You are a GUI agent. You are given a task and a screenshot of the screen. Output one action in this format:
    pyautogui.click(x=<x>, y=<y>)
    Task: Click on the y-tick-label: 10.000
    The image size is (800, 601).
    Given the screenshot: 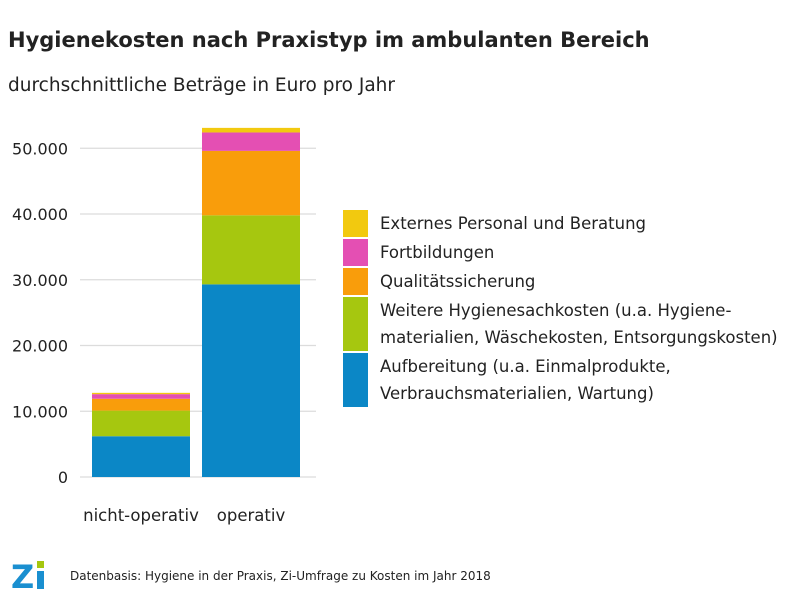 What is the action you would take?
    pyautogui.click(x=40, y=411)
    